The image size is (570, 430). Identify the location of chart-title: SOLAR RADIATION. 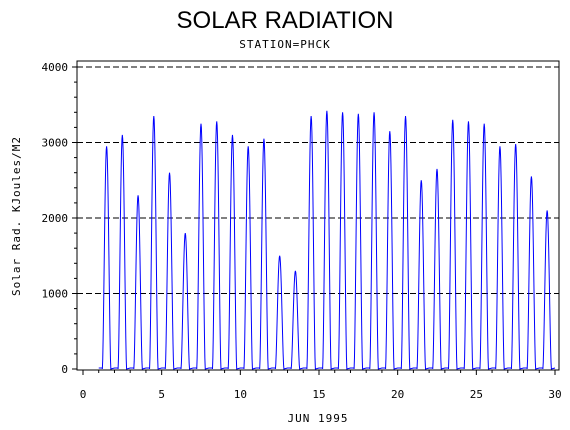
(285, 20).